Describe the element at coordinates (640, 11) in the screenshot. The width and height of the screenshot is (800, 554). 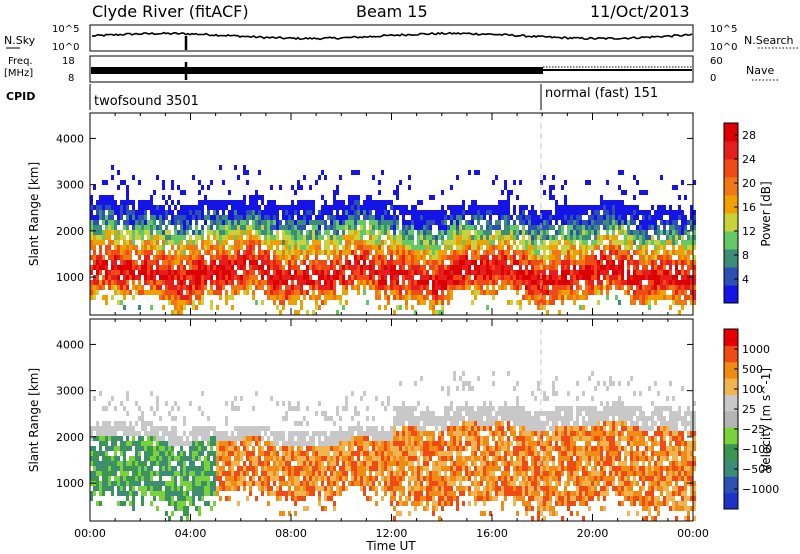
I see `date-title: 11/Oct/2013` at that location.